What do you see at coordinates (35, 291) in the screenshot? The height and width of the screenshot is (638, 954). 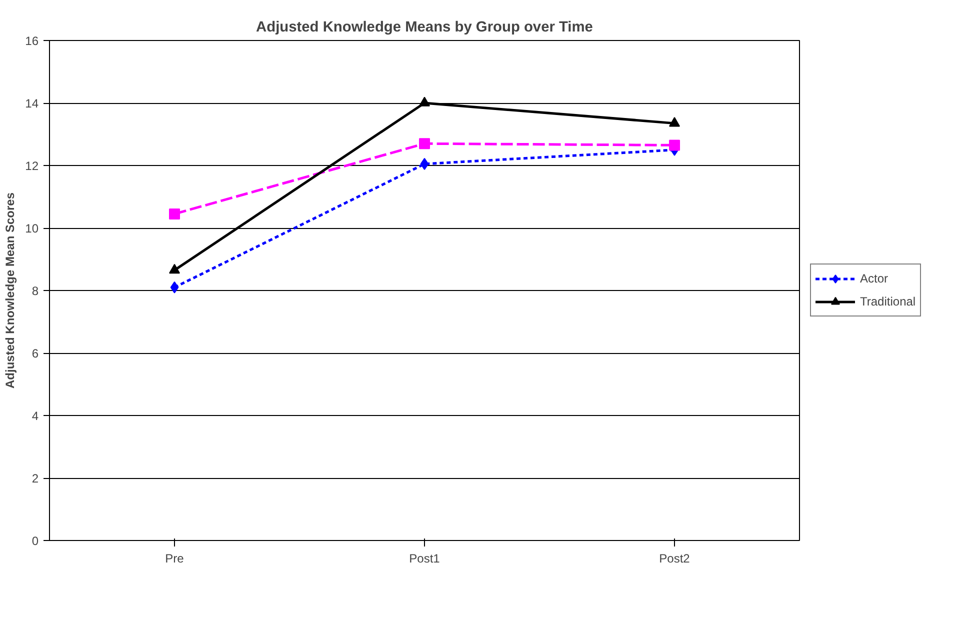 I see `y-tick-label: 8` at bounding box center [35, 291].